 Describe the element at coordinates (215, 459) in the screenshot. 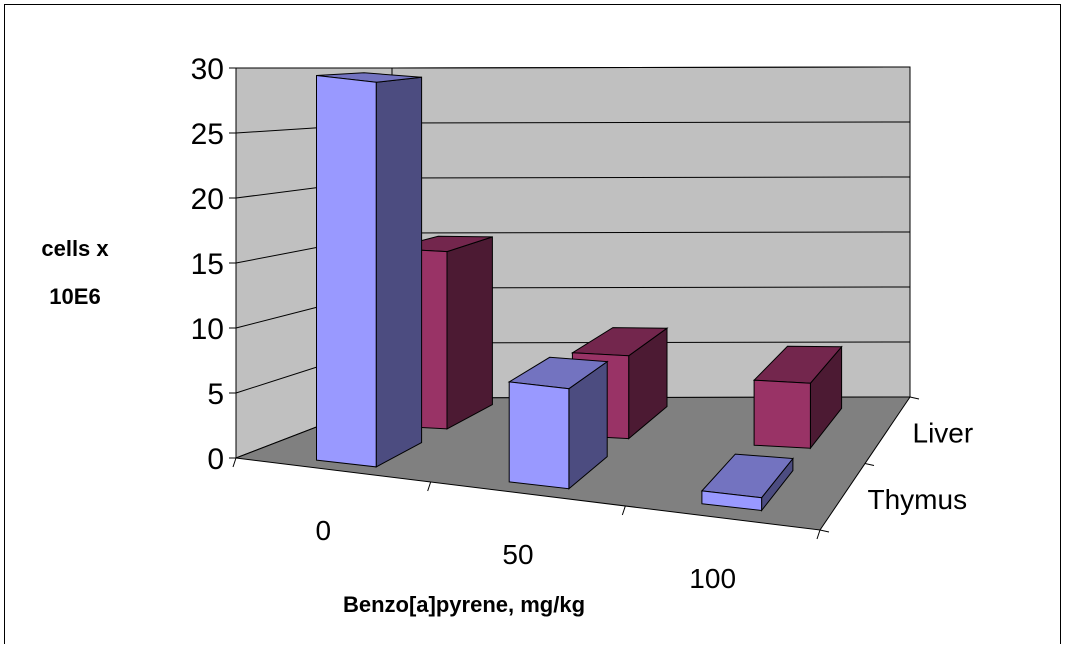

I see `y-tick-label: 0` at that location.